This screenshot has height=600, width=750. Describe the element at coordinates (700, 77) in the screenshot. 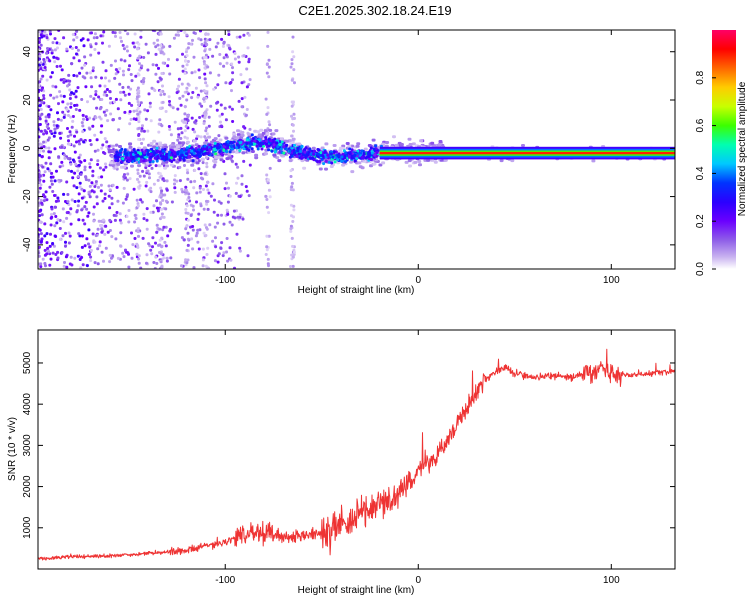

I see `colorbar-tick-label: 0.8` at that location.